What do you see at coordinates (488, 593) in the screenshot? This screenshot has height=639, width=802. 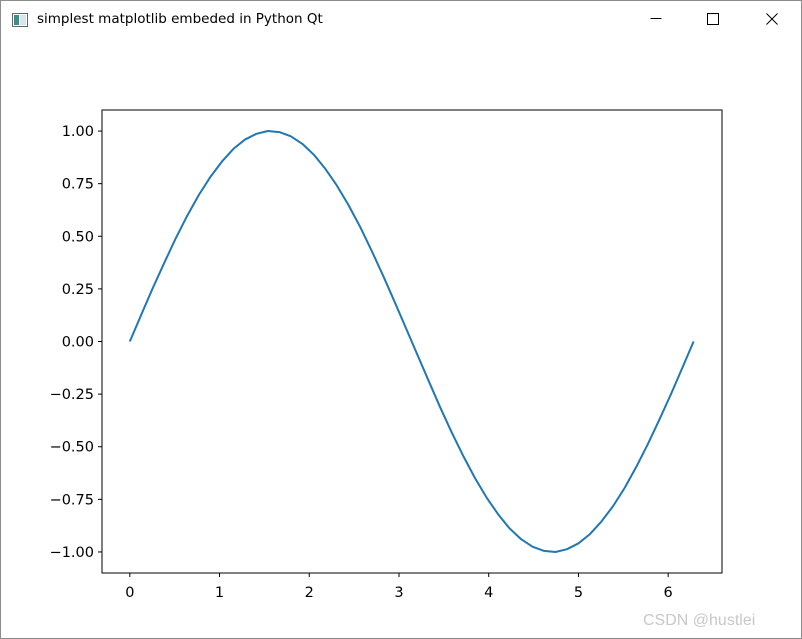 I see `x-tick-label: 4` at bounding box center [488, 593].